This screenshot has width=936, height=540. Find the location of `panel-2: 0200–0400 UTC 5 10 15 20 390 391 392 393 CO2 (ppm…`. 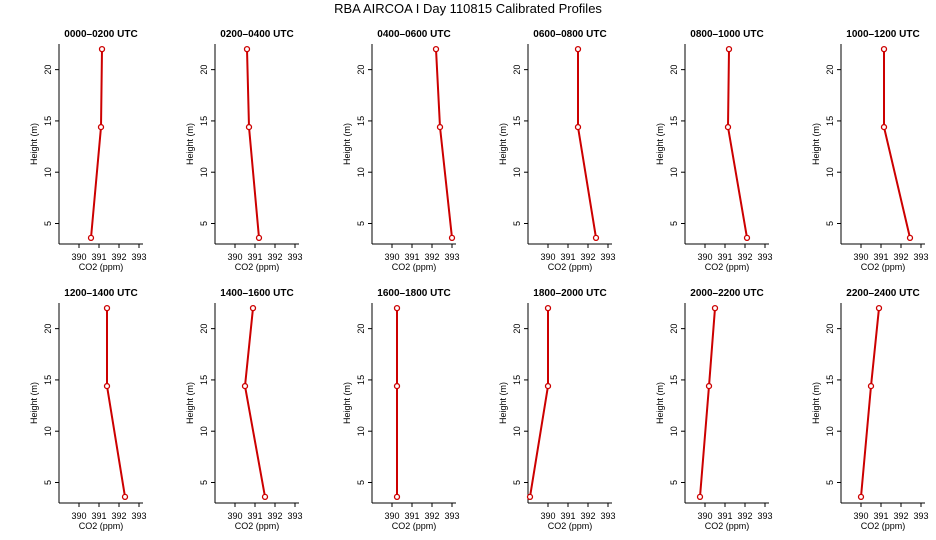

panel-2: 0200–0400 UTC 5 10 15 20 390 391 392 393 CO2 (ppm… is located at coordinates (244, 150).